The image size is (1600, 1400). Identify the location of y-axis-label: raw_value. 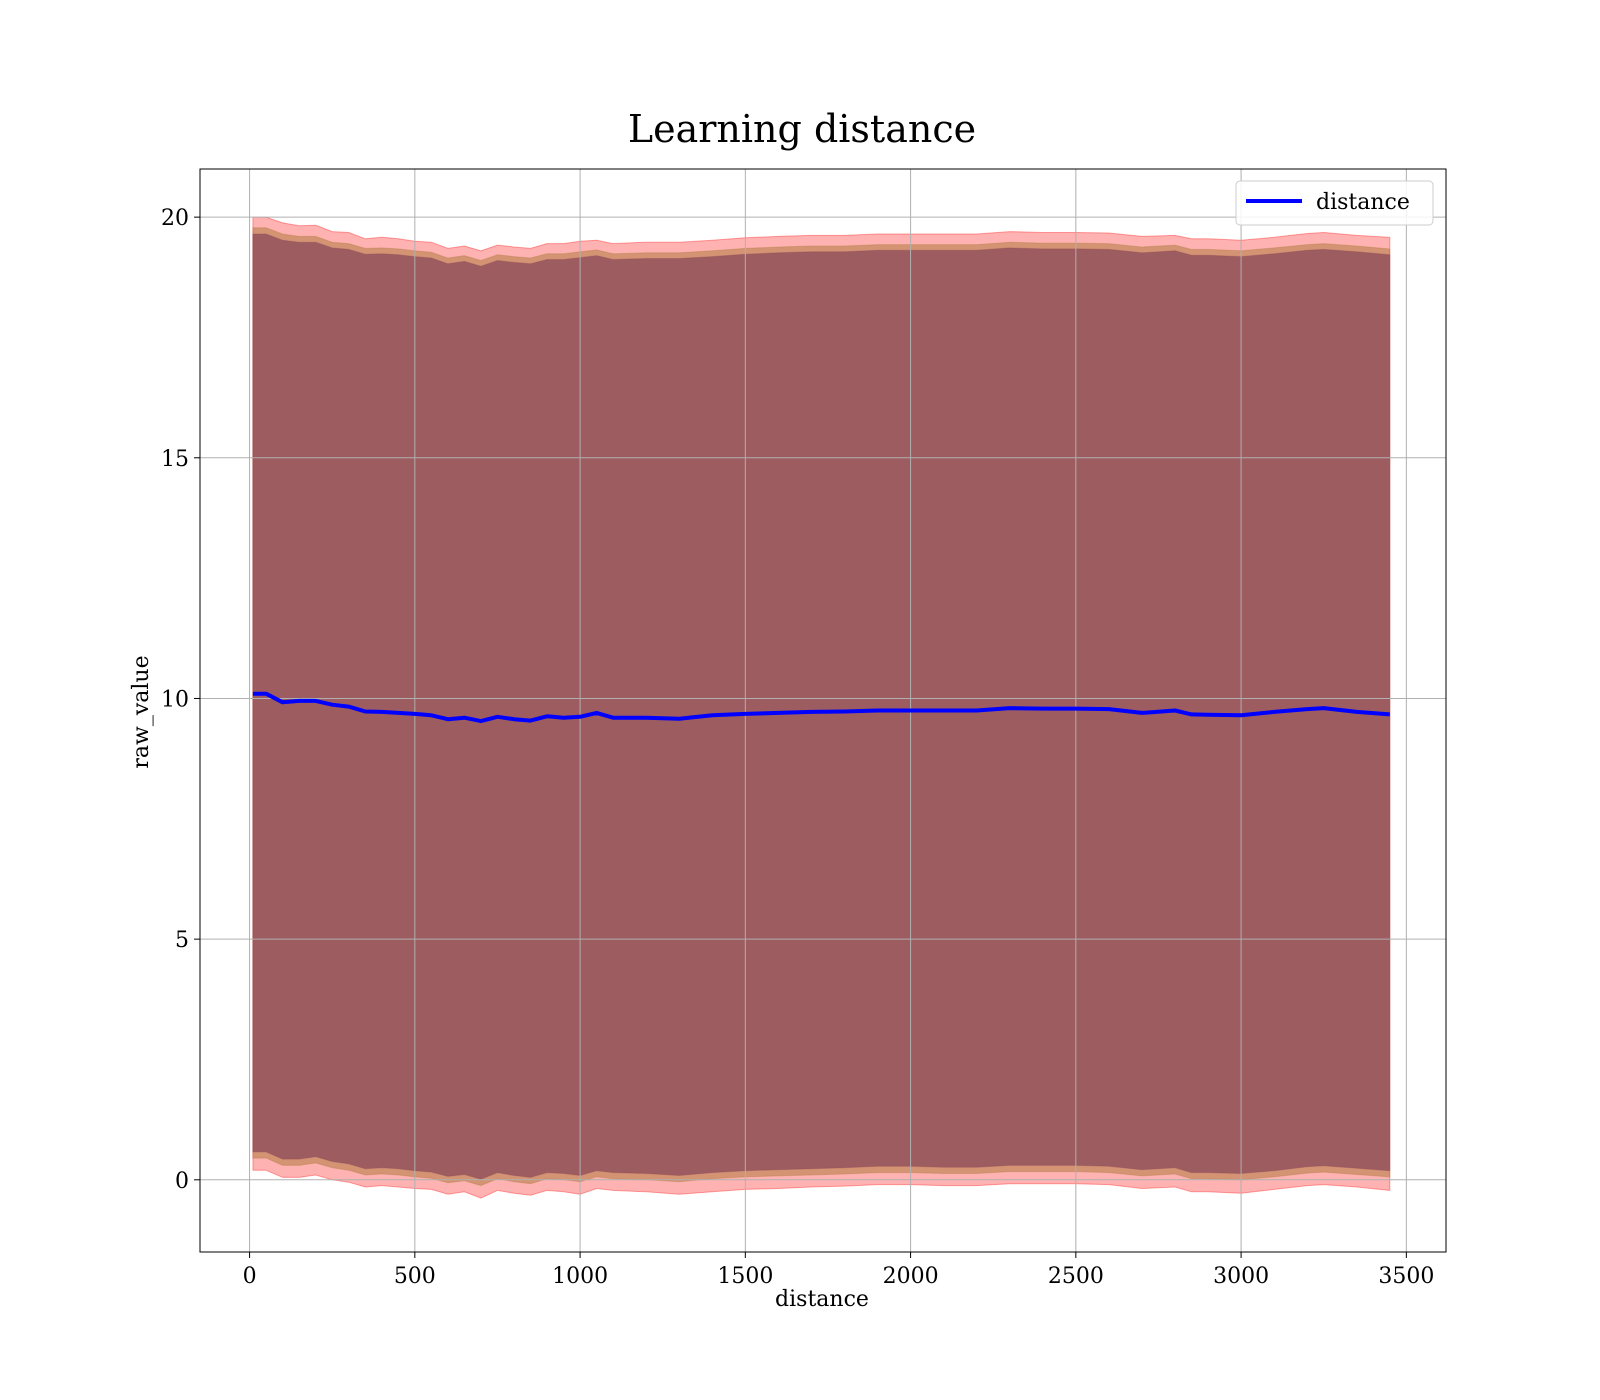
(141, 711).